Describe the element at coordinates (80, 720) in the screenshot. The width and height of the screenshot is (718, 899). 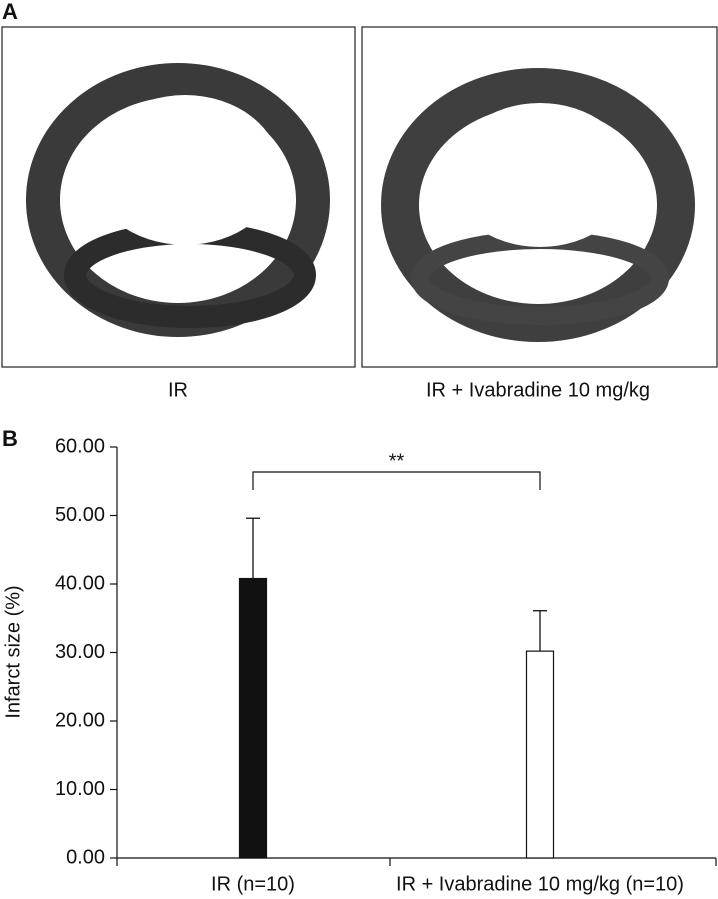
I see `y-tick-label: 20.00` at that location.